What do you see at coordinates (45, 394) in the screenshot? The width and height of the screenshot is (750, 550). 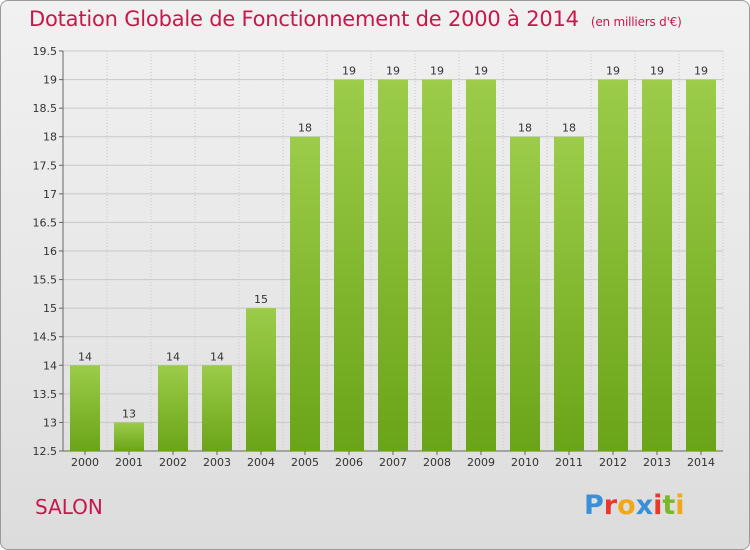 I see `y-tick-label: 13.5` at bounding box center [45, 394].